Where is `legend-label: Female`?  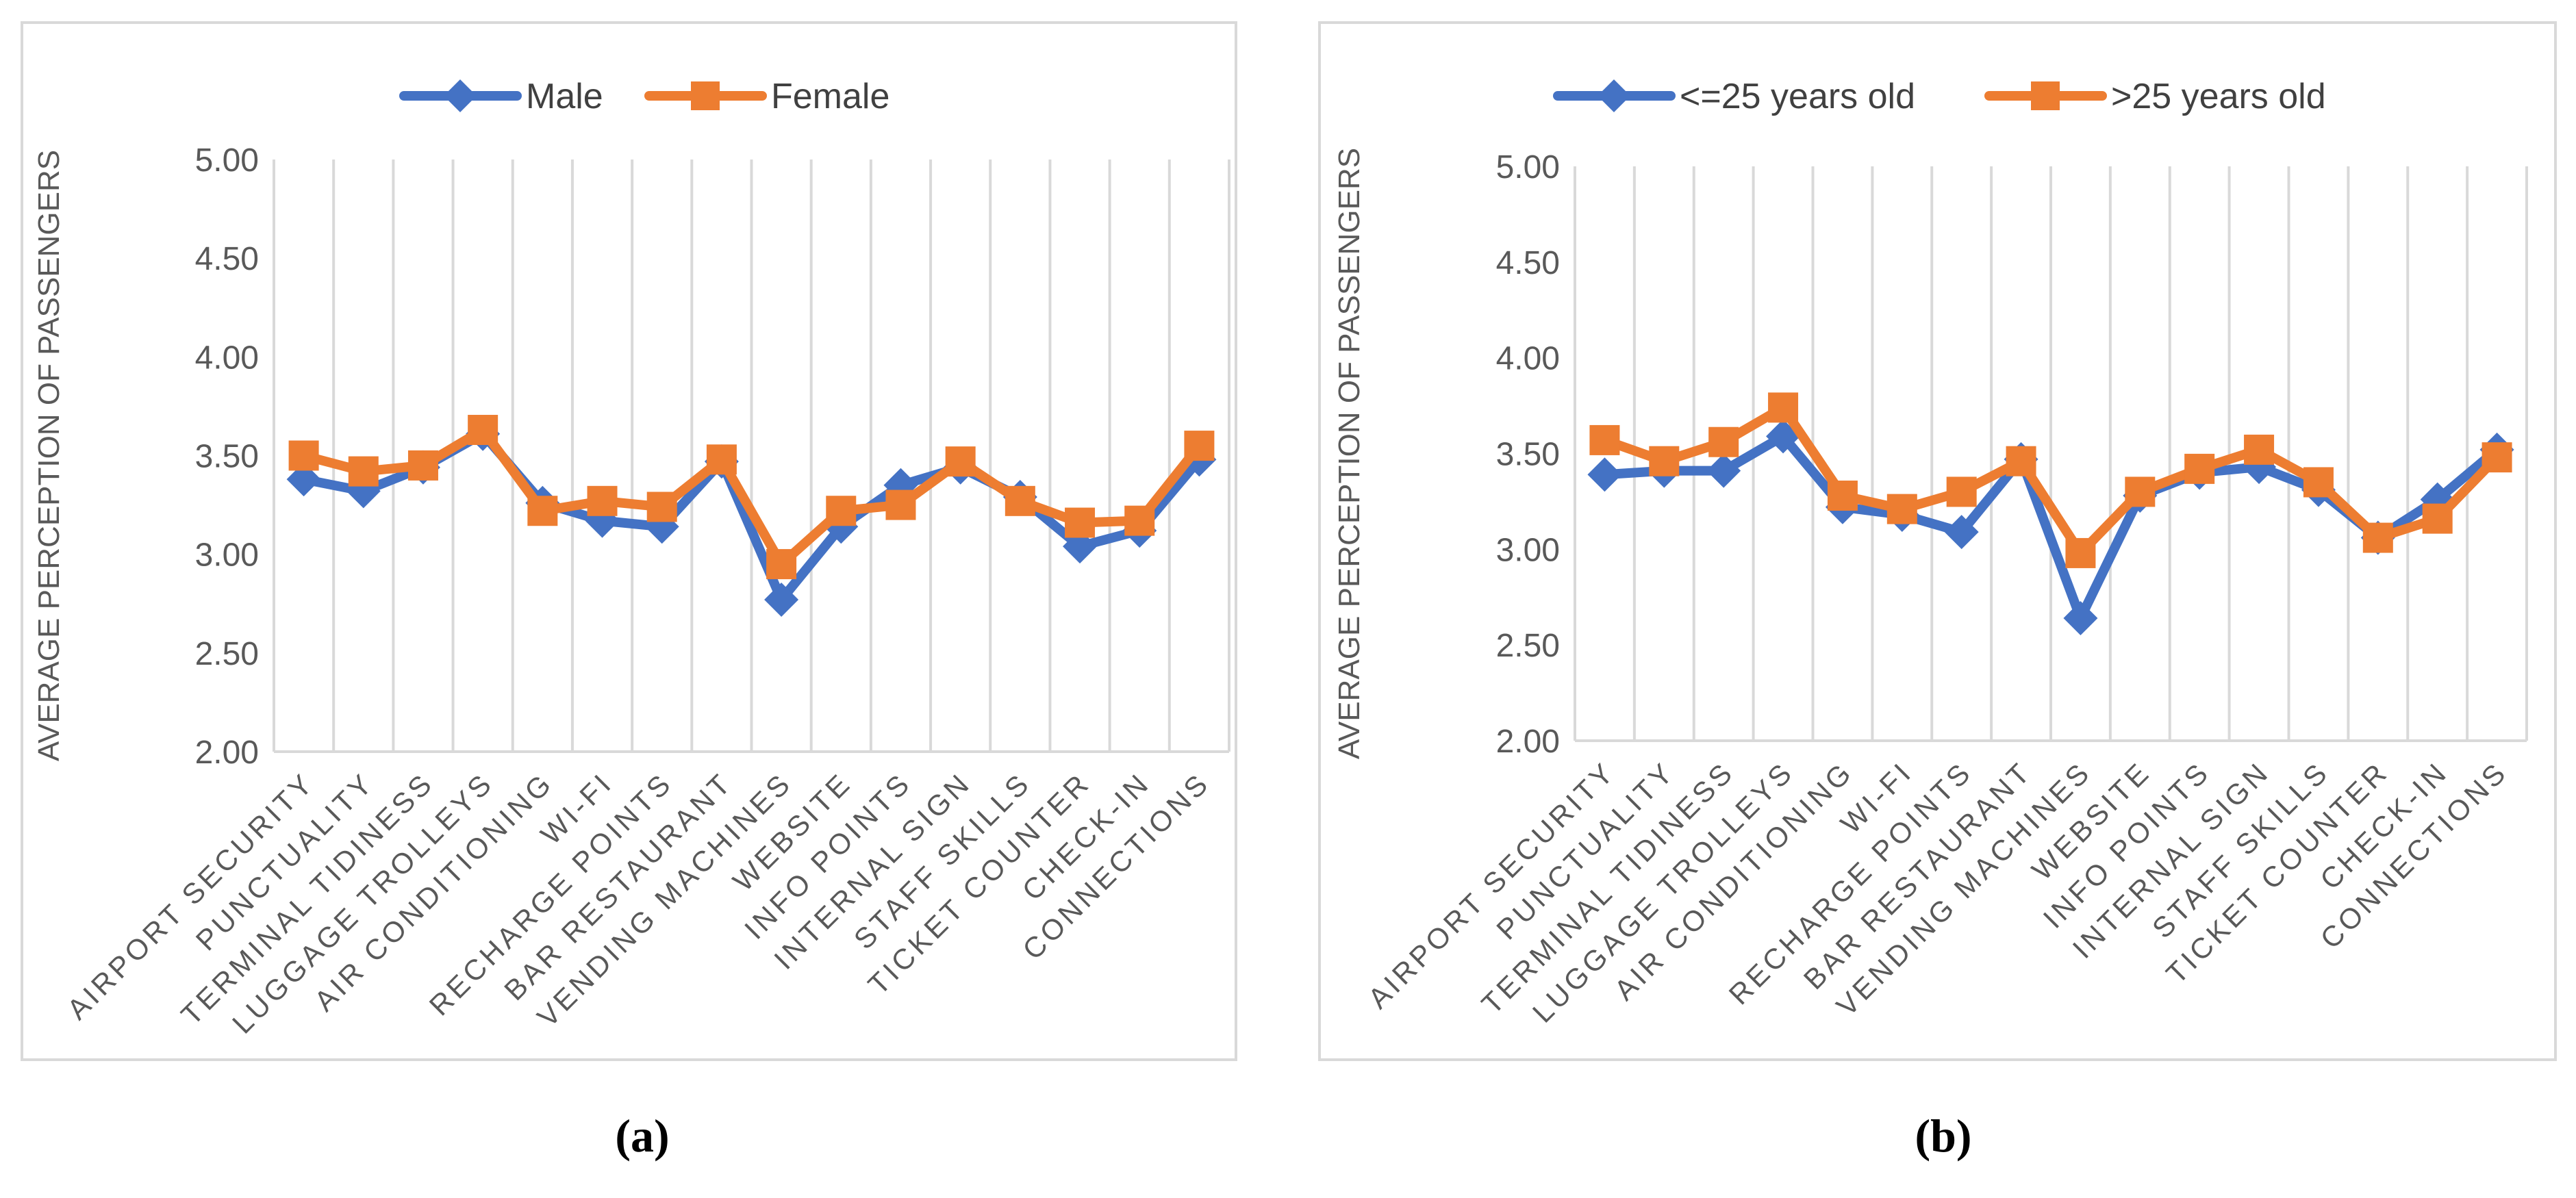
legend-label: Female is located at coordinates (830, 96).